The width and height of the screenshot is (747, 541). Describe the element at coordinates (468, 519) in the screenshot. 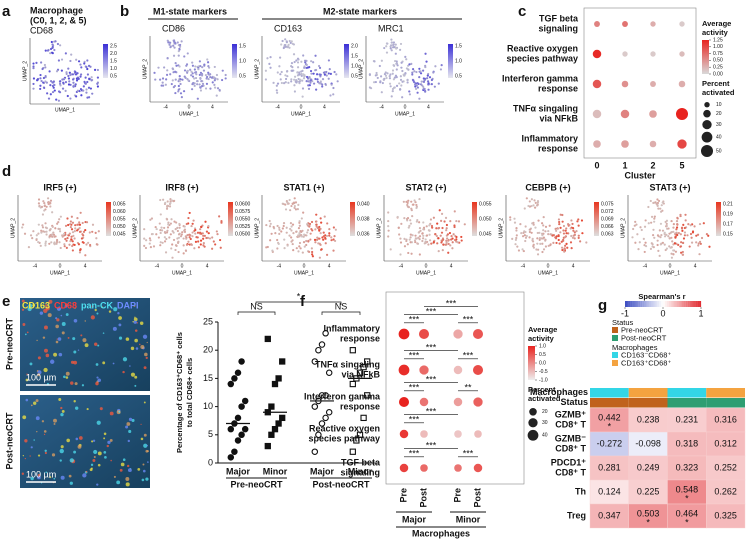

I see `group-label: Minor` at that location.